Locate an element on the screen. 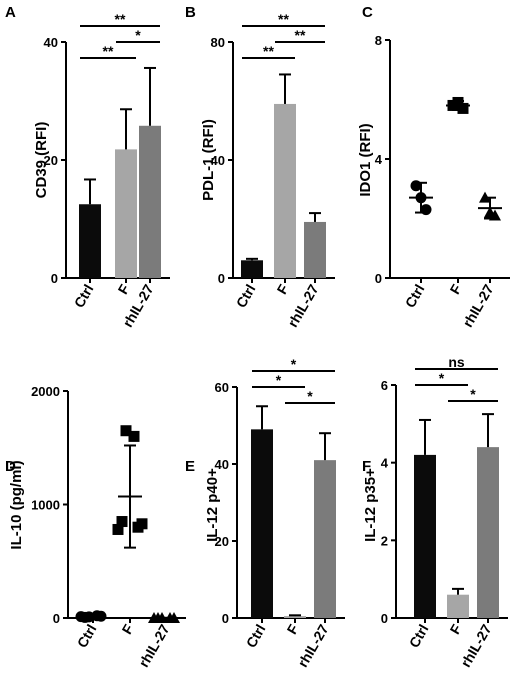 The image size is (517, 685). panel-letter: D is located at coordinates (10, 466).